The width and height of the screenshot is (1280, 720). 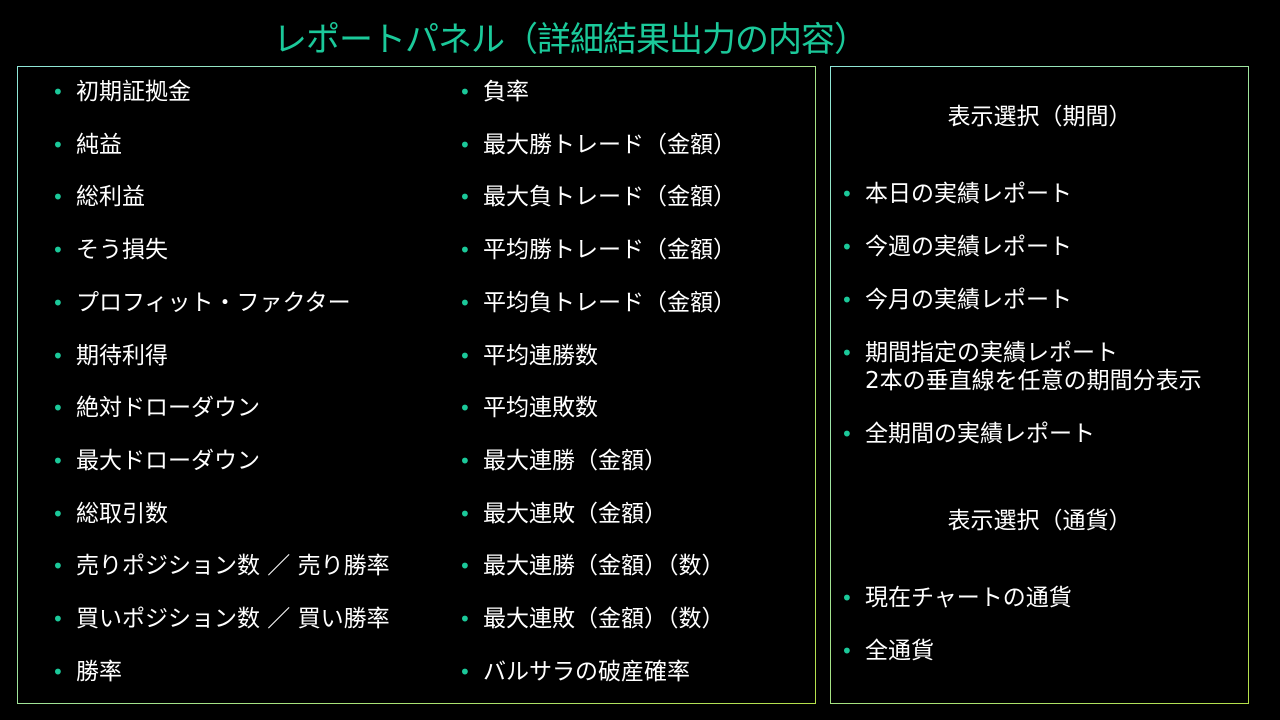 I want to click on list-item: • 平均負トレード（金額）, so click(x=597, y=303).